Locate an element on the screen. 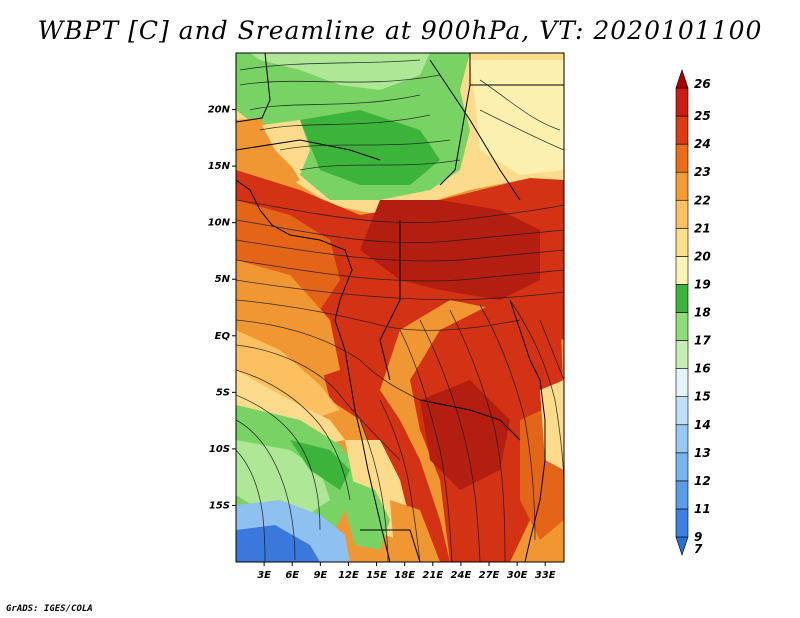  colorbar-label: 23 is located at coordinates (702, 172).